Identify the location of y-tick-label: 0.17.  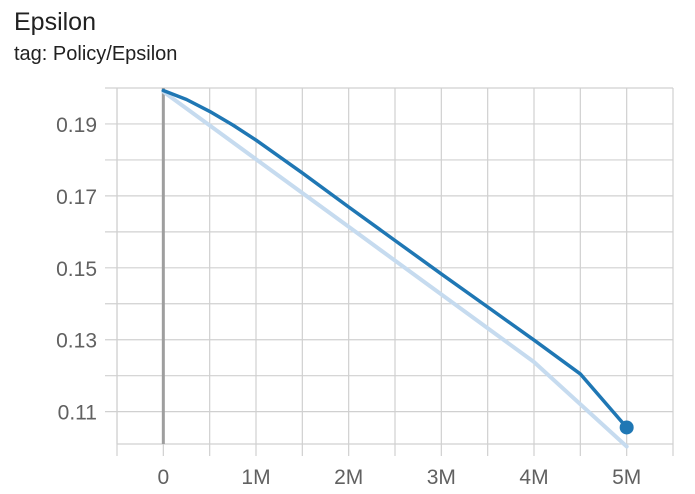
(76, 197).